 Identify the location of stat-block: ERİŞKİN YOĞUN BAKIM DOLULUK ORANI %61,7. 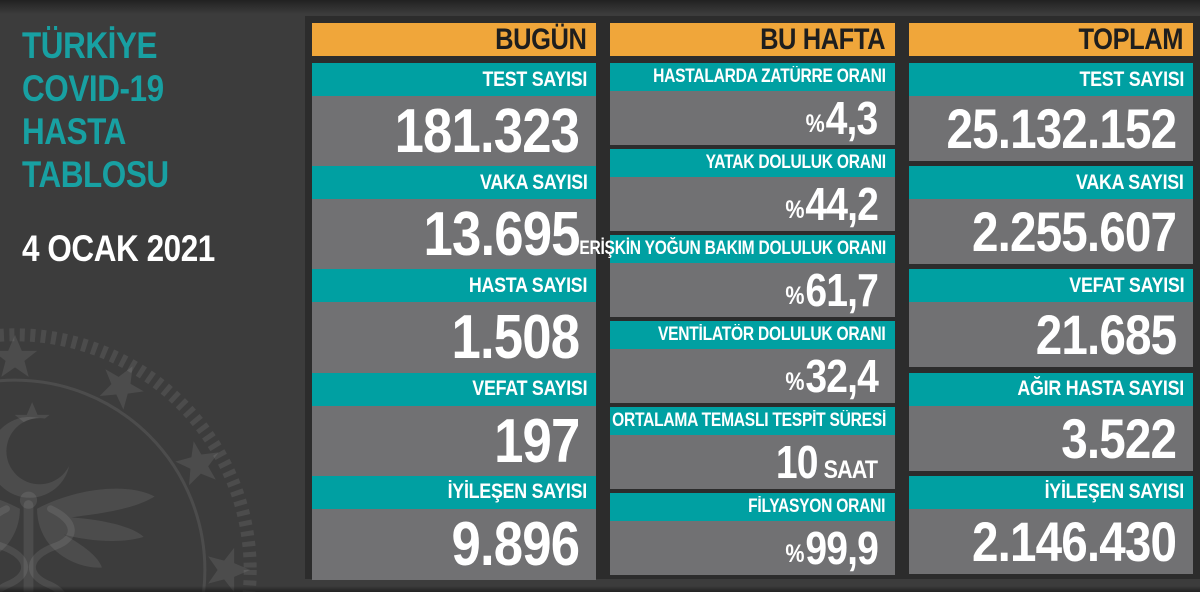
(737, 276).